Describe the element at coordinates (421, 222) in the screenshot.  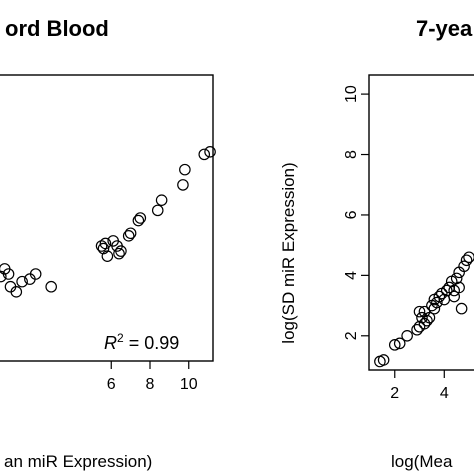
I see `seven-year-plot-frame` at that location.